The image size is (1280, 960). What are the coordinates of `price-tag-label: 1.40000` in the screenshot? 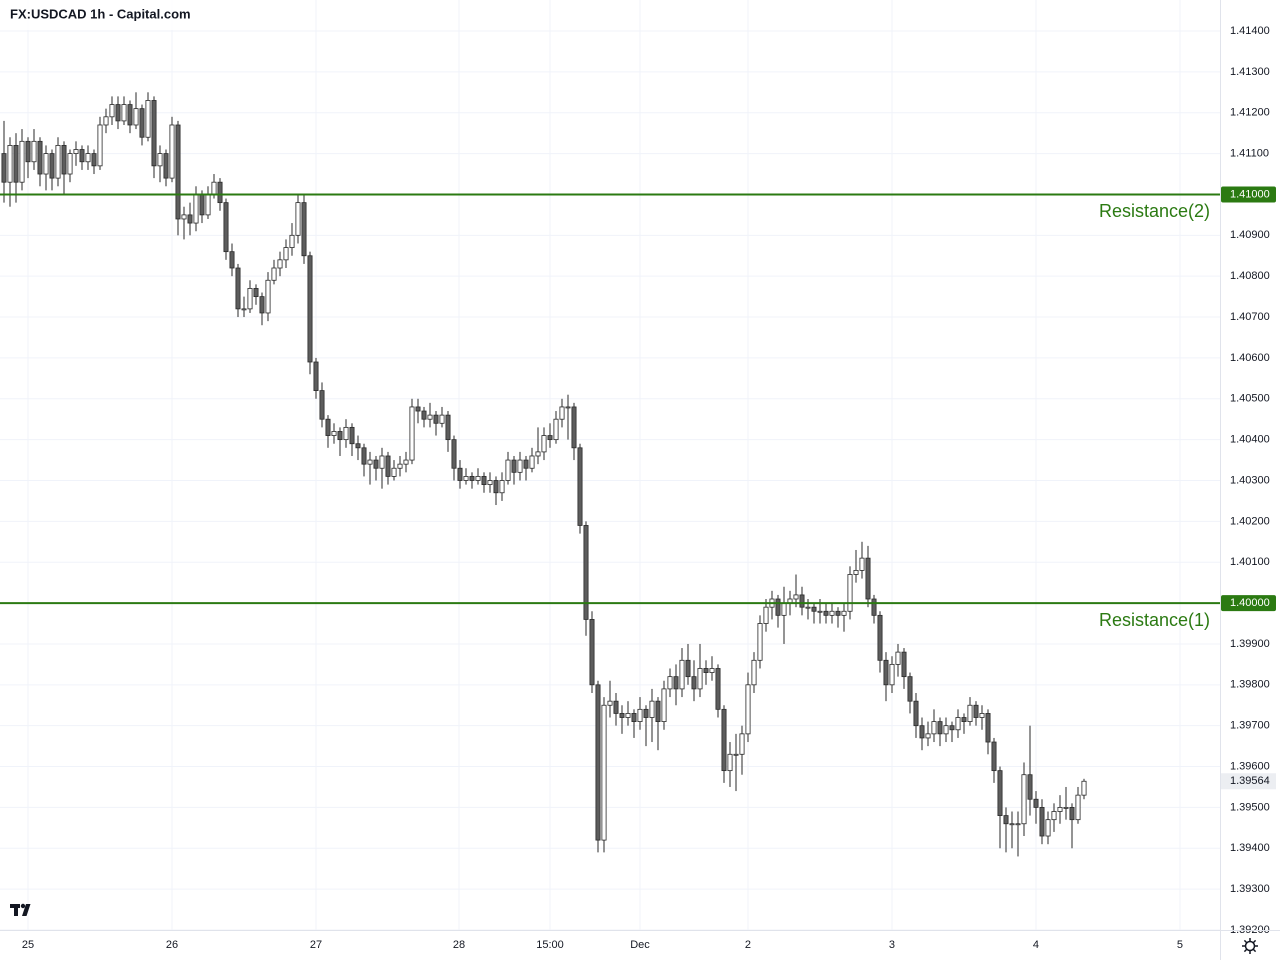 It's located at (1250, 603).